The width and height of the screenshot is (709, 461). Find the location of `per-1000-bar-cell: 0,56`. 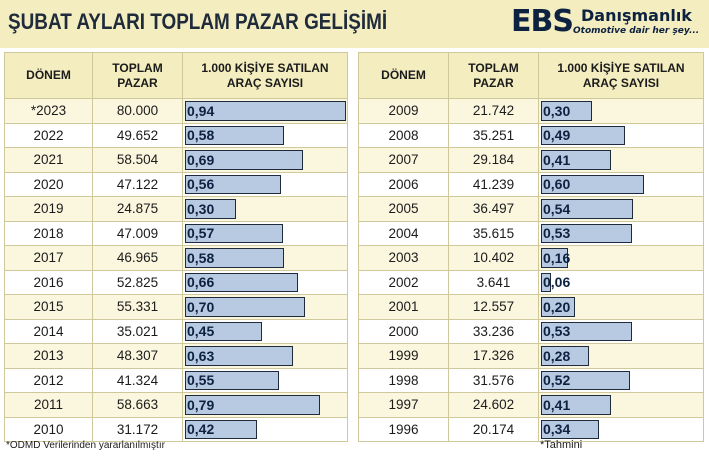

per-1000-bar-cell: 0,56 is located at coordinates (265, 184).